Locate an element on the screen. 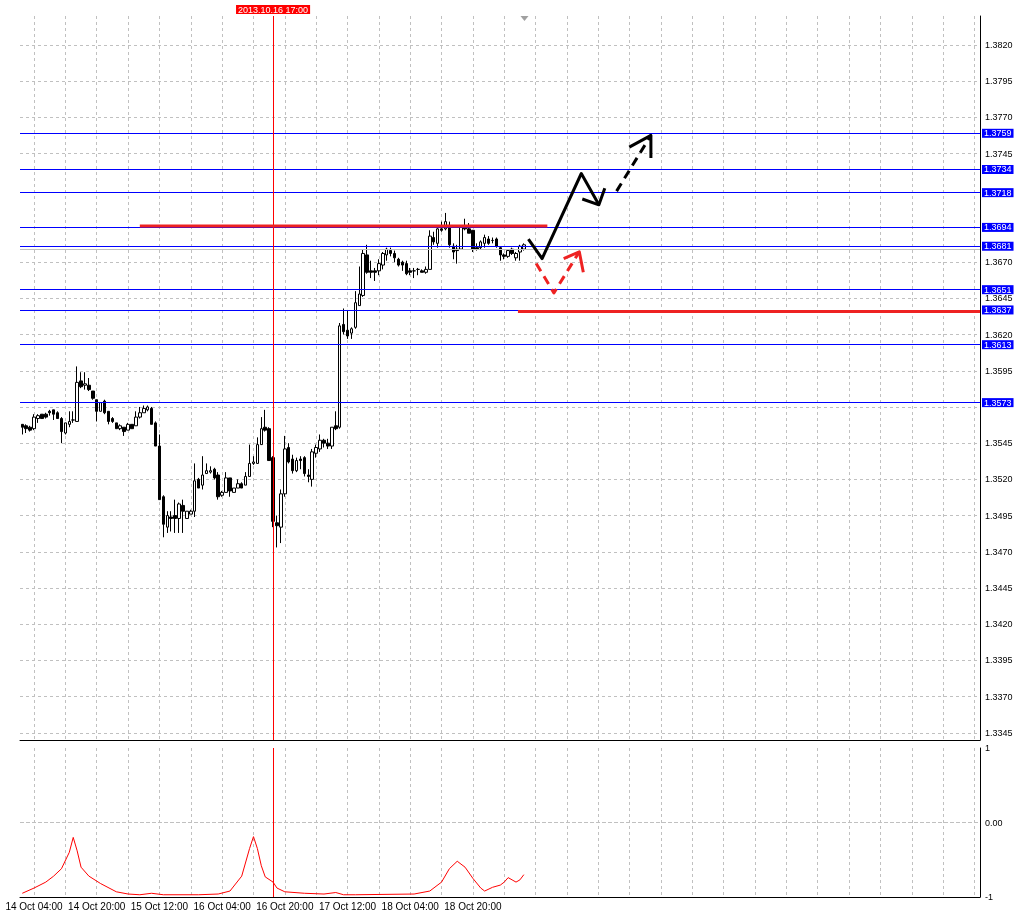 This screenshot has width=1028, height=915. y-tick-label: 1.3645 is located at coordinates (999, 298).